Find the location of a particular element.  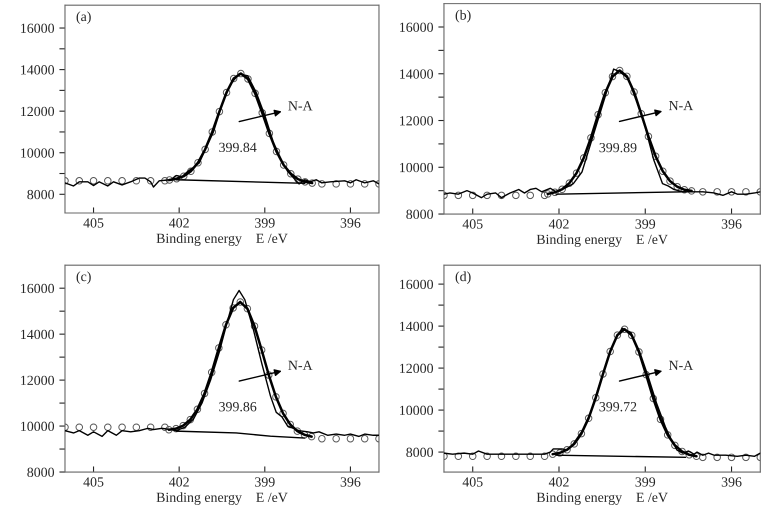

annotation: 399.86 is located at coordinates (237, 407).